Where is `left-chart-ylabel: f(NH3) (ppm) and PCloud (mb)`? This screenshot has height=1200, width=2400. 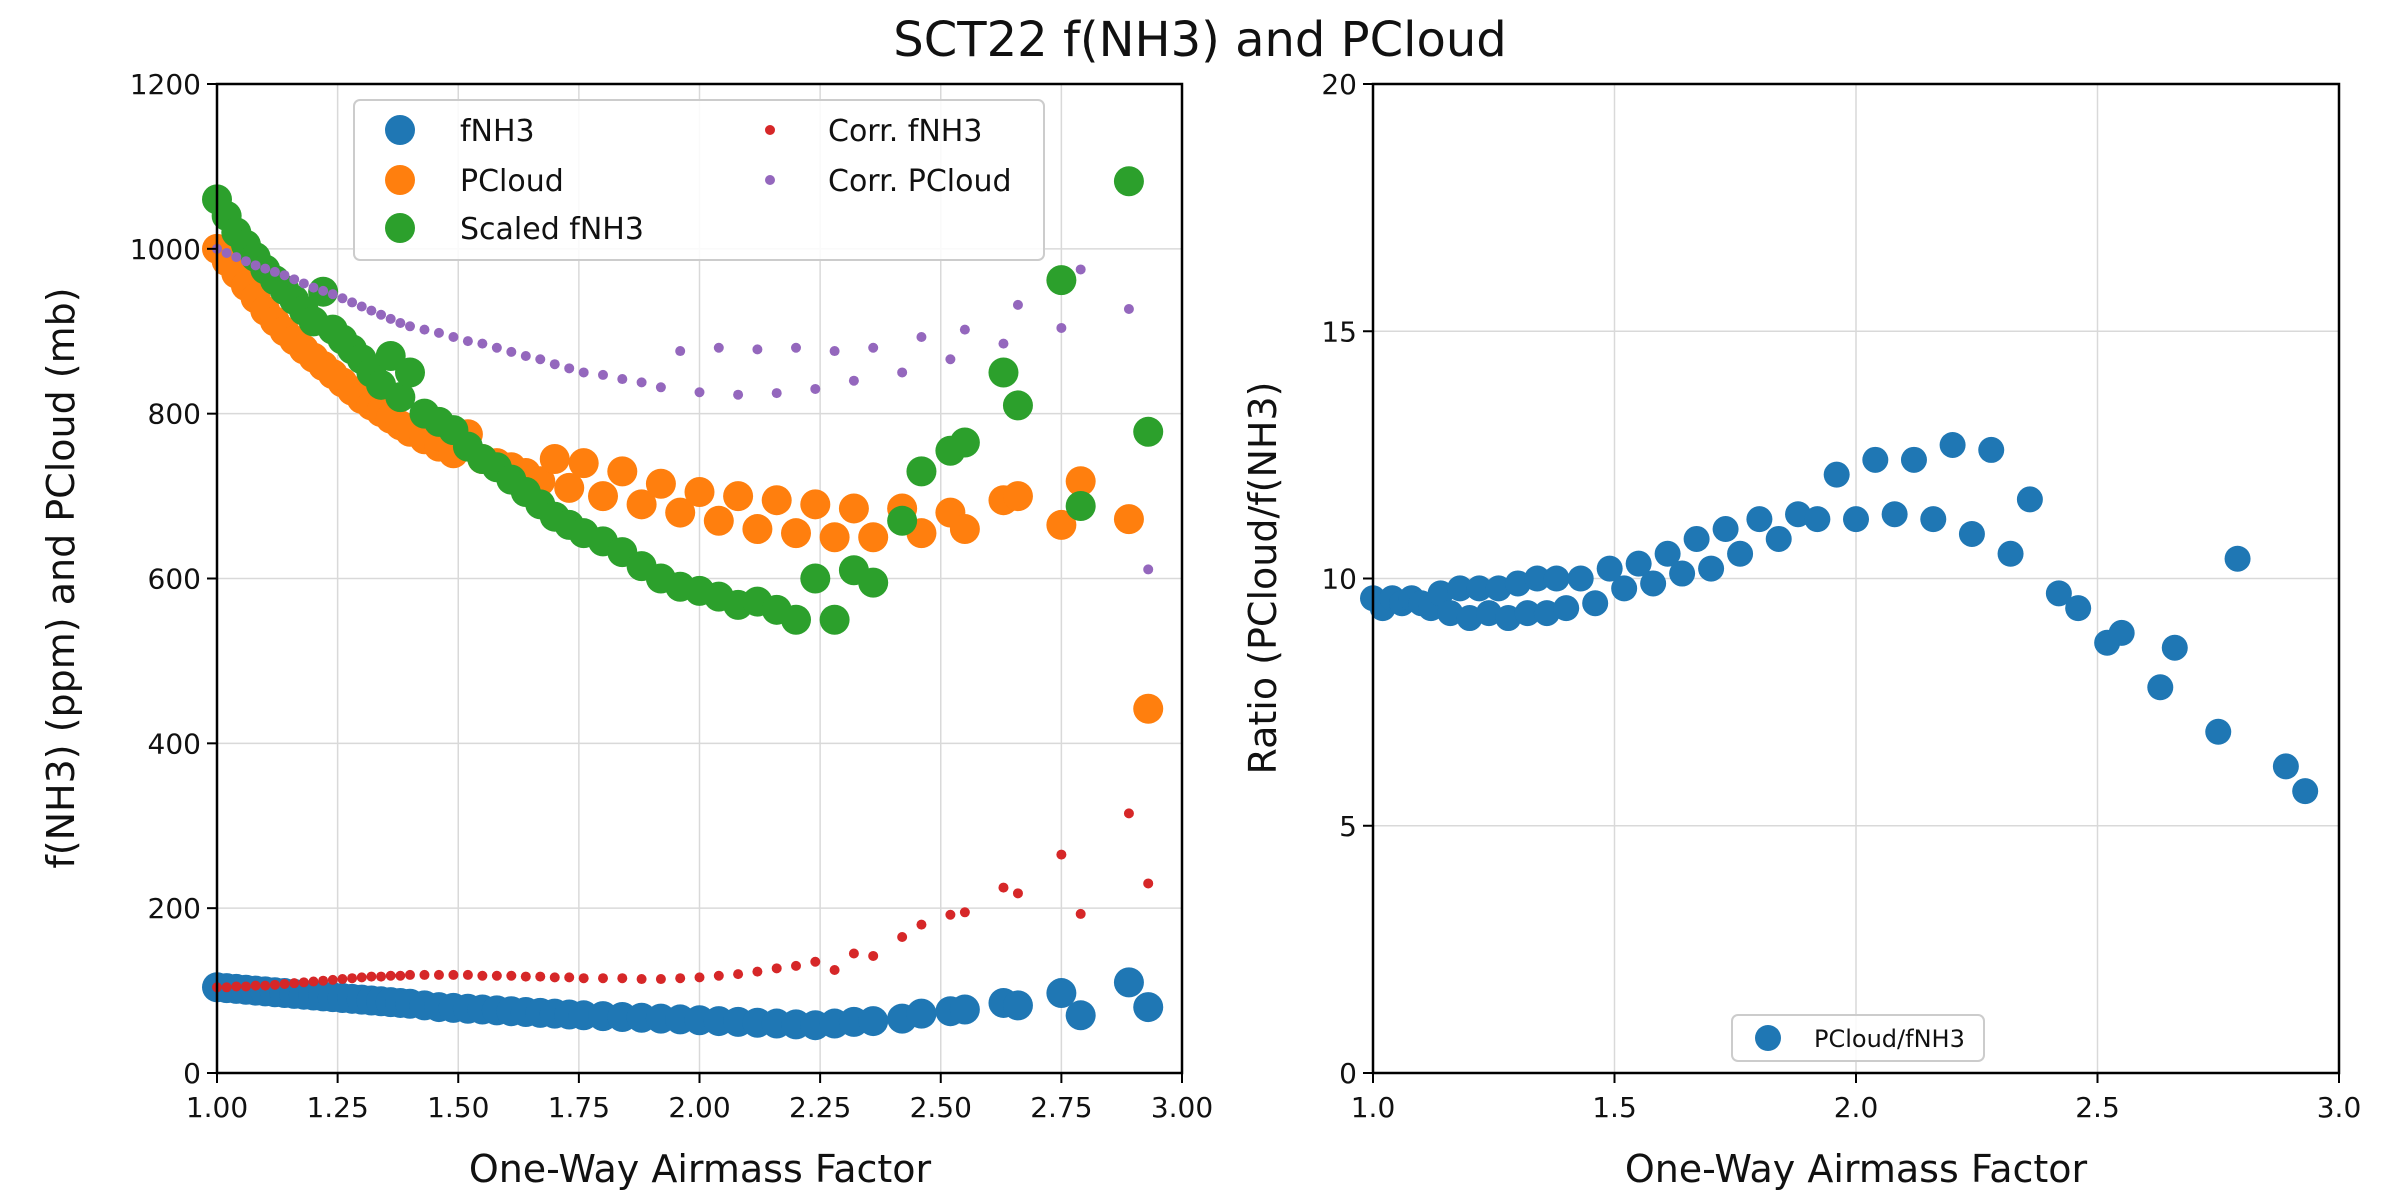 left-chart-ylabel: f(NH3) (ppm) and PCloud (mb) is located at coordinates (61, 577).